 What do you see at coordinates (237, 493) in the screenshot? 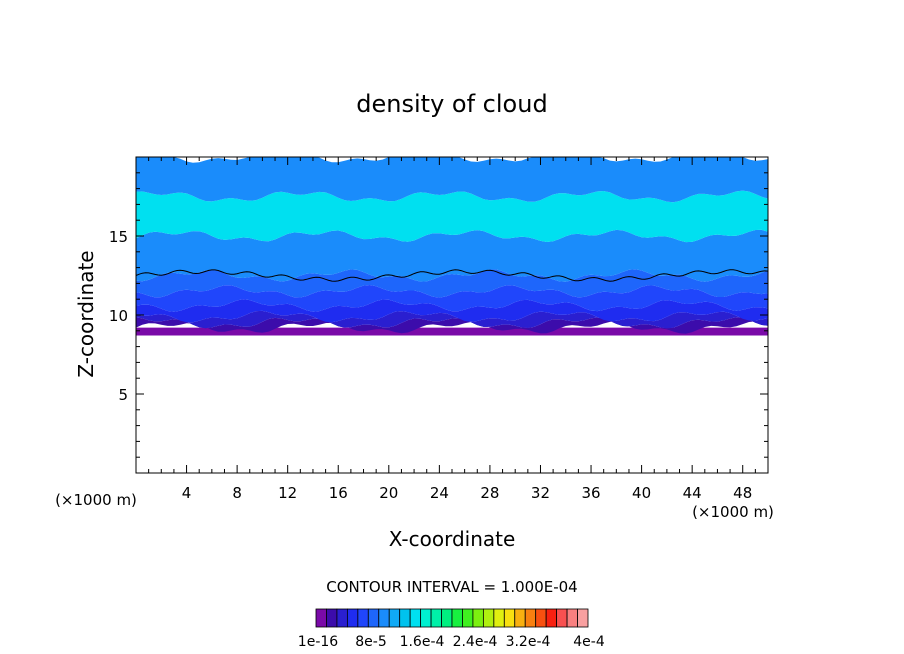
I see `x-tick-label: 8` at bounding box center [237, 493].